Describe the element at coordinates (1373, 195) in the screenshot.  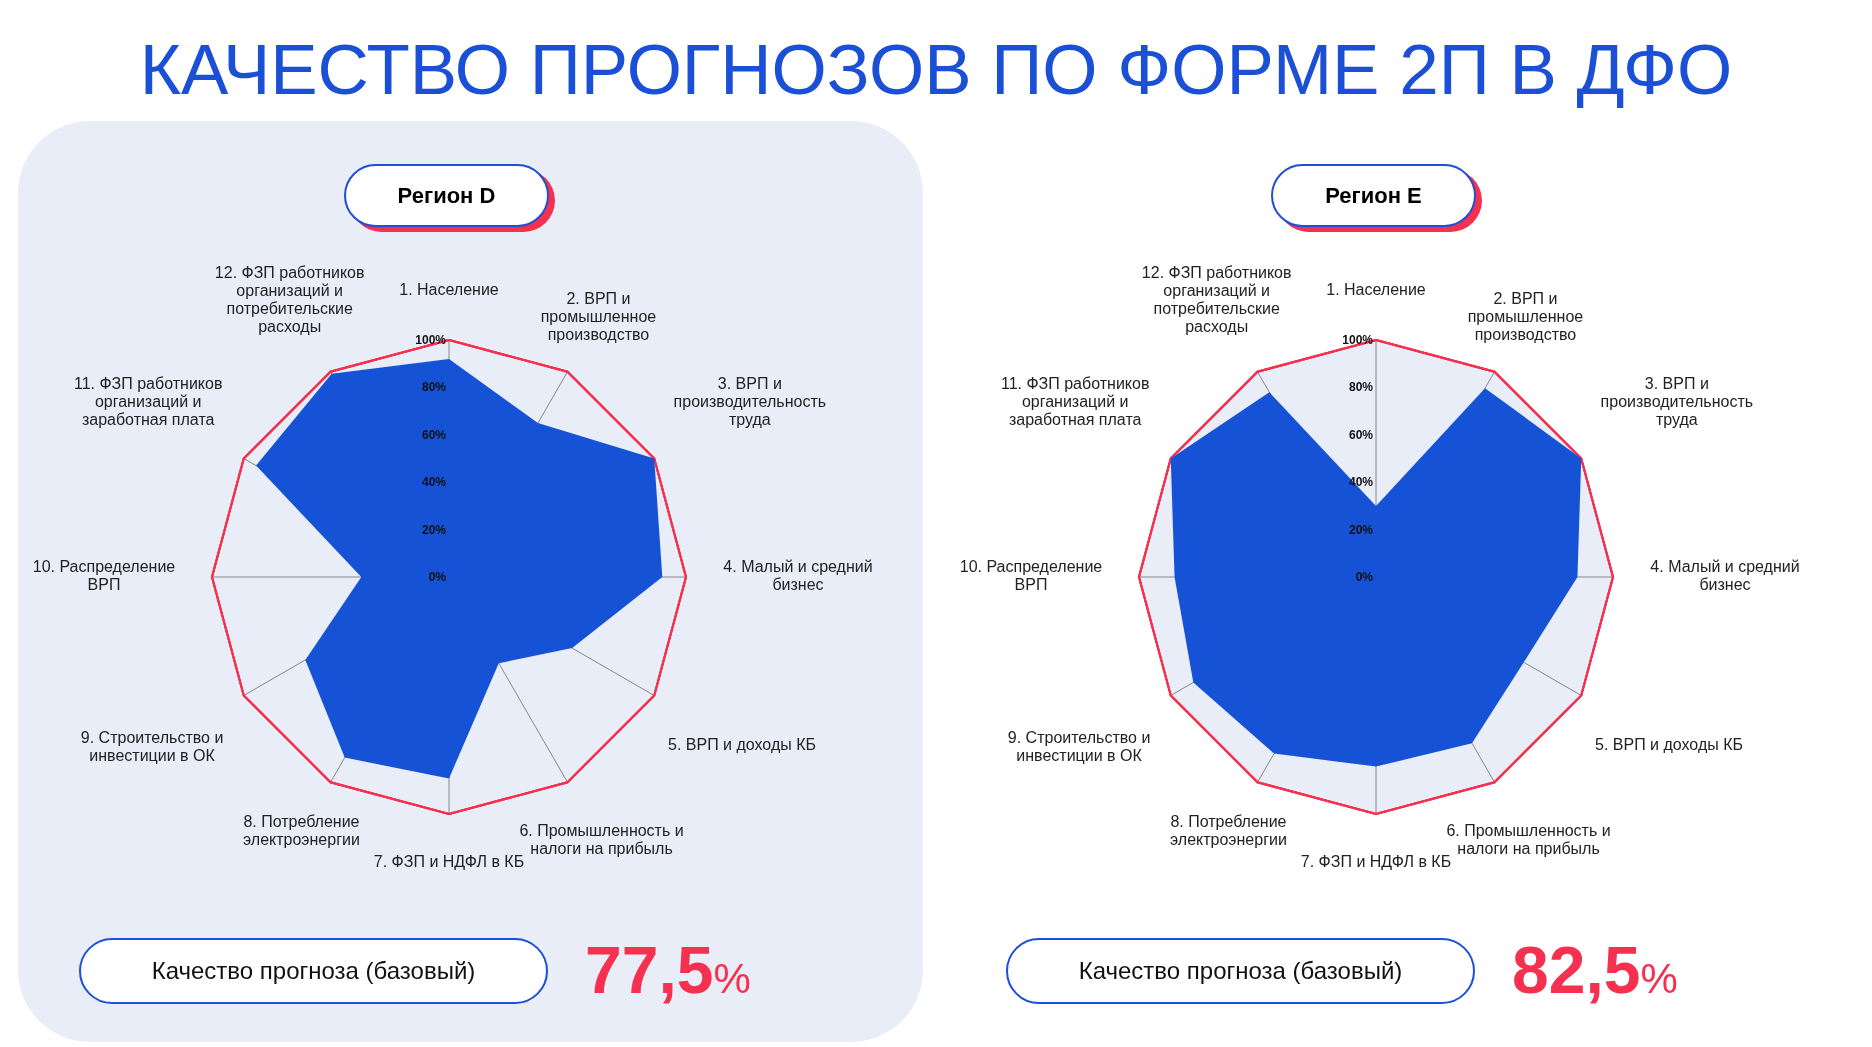
I see `chart-subtitle: Регион E` at that location.